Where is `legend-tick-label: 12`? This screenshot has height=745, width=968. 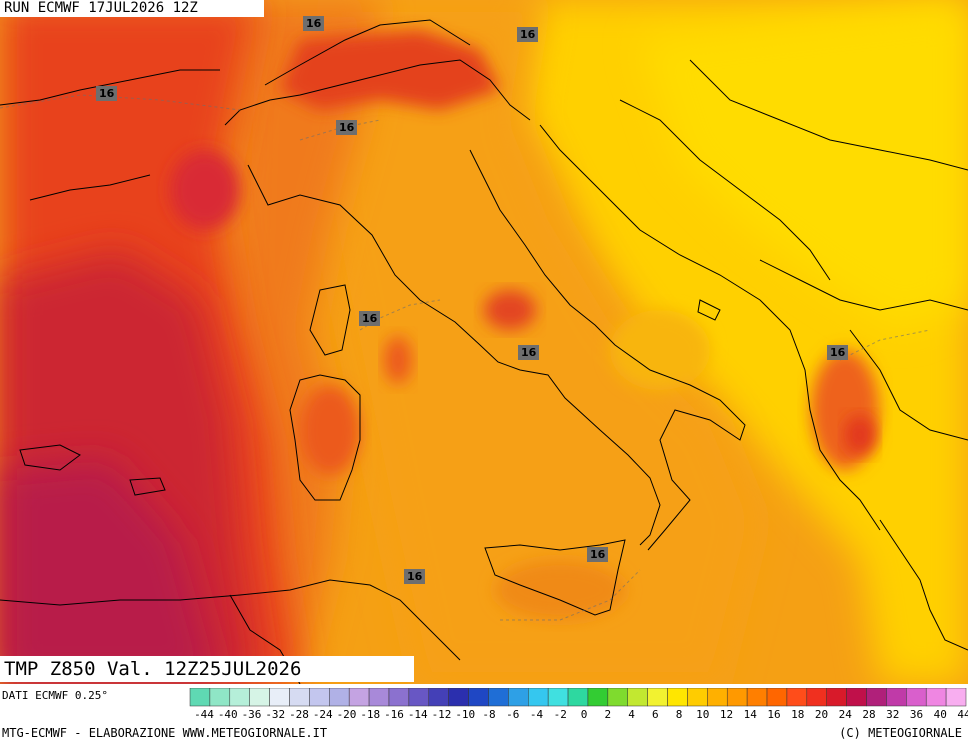
legend-tick-label: 12 is located at coordinates (726, 714).